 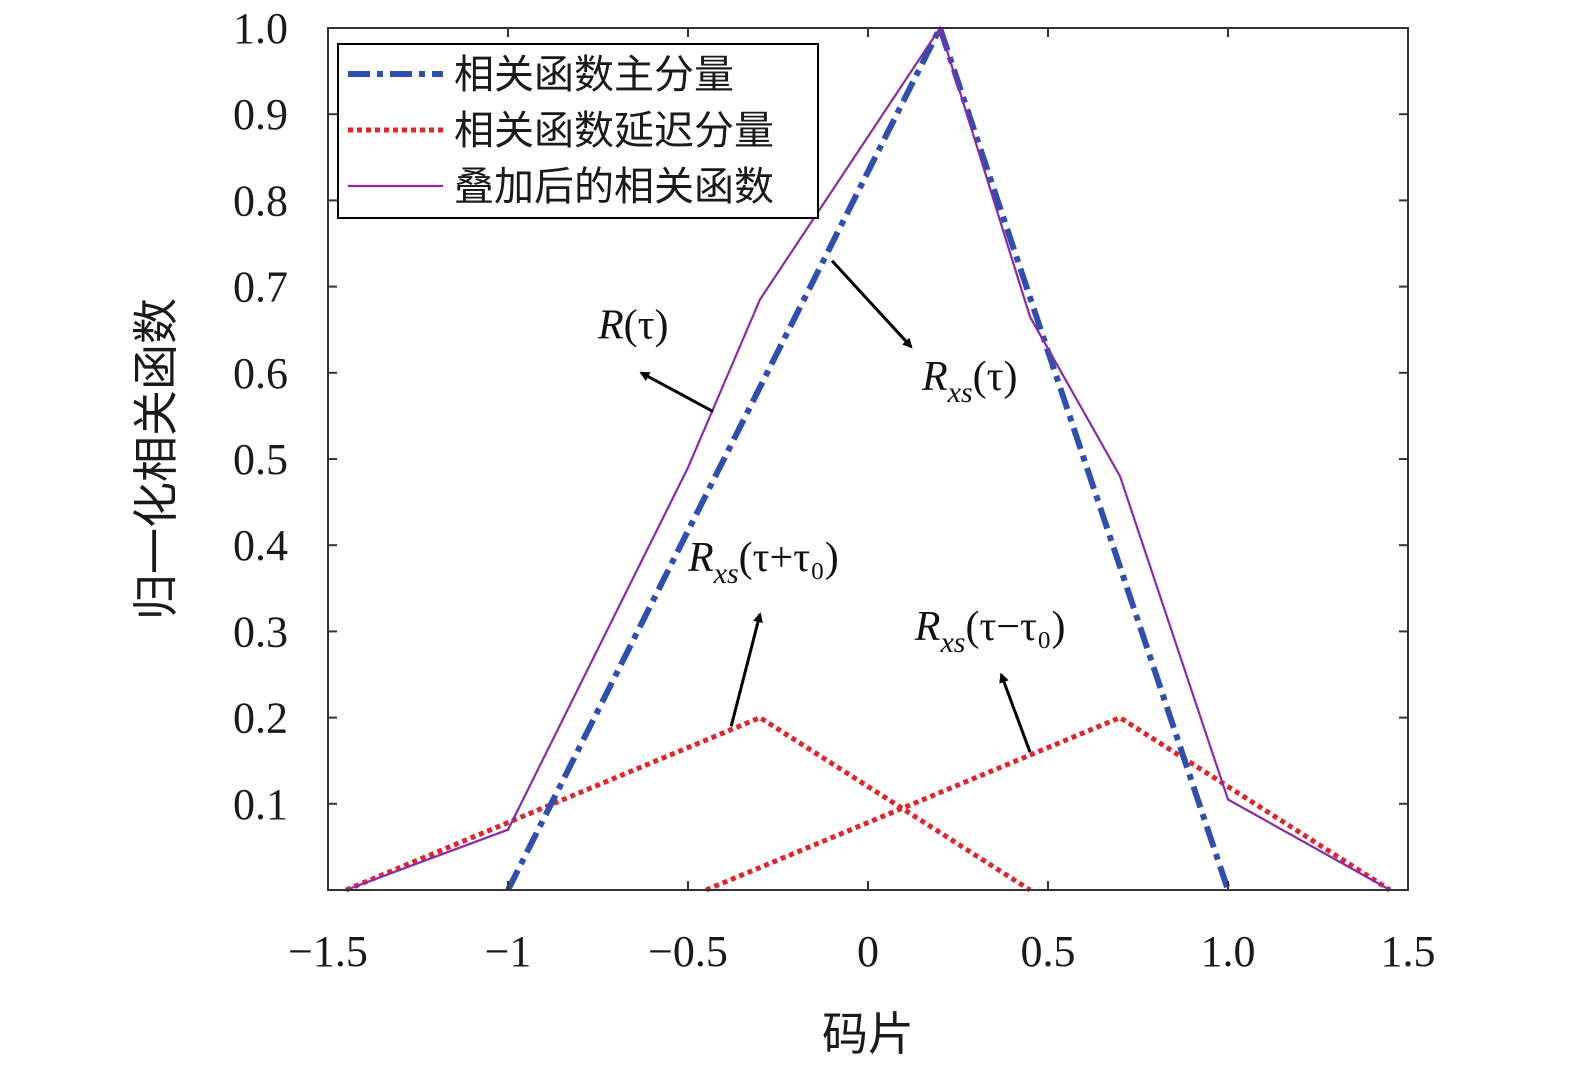 What do you see at coordinates (990, 631) in the screenshot?
I see `annotation-label: Rxs(τ−τ₀)` at bounding box center [990, 631].